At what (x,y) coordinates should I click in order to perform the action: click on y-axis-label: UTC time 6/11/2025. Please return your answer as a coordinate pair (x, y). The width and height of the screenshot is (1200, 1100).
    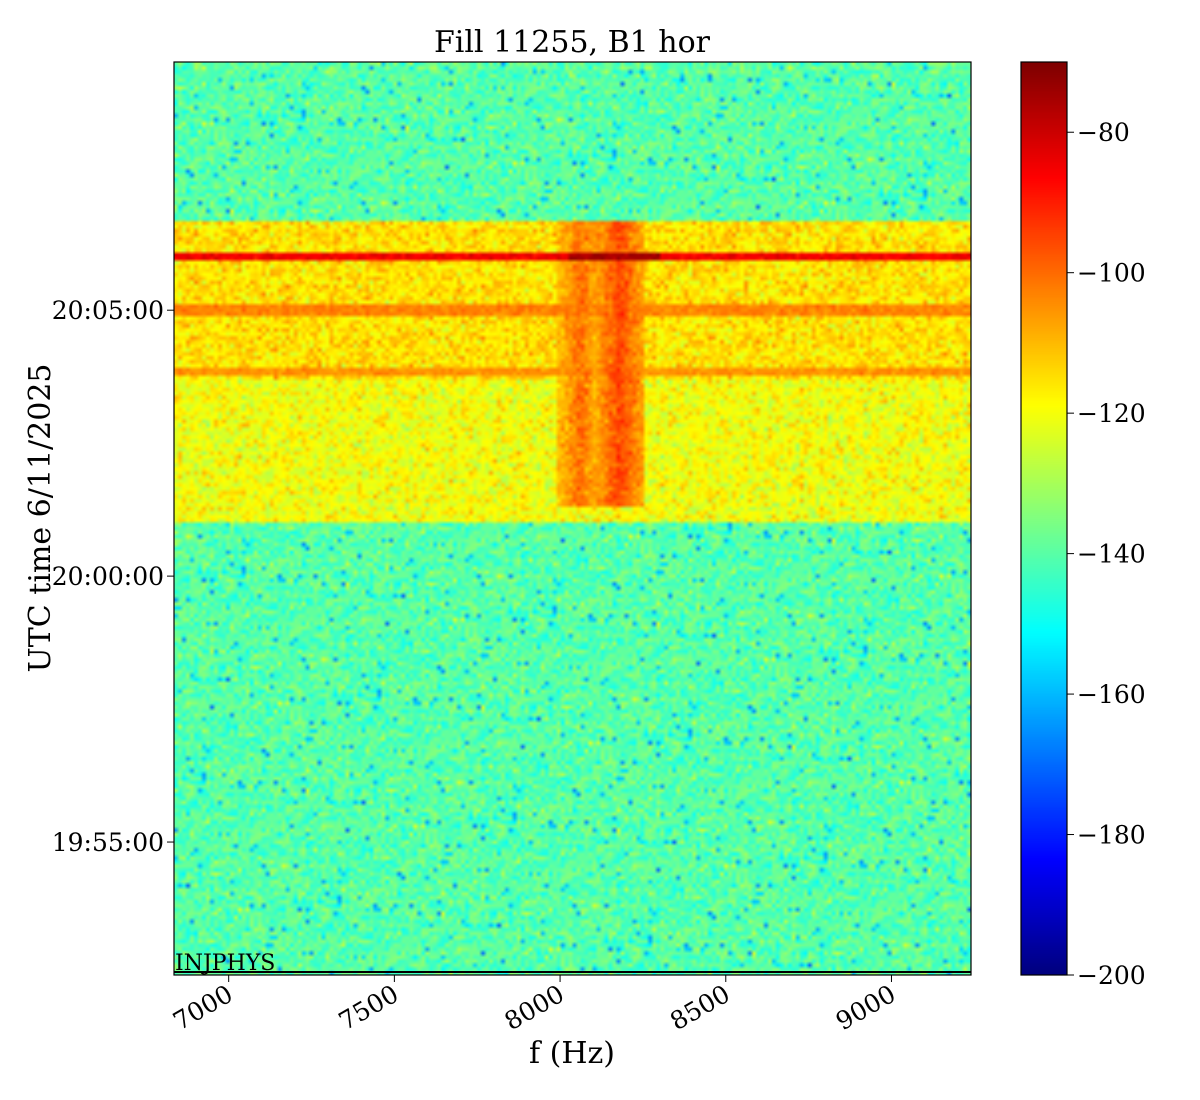
    Looking at the image, I should click on (40, 518).